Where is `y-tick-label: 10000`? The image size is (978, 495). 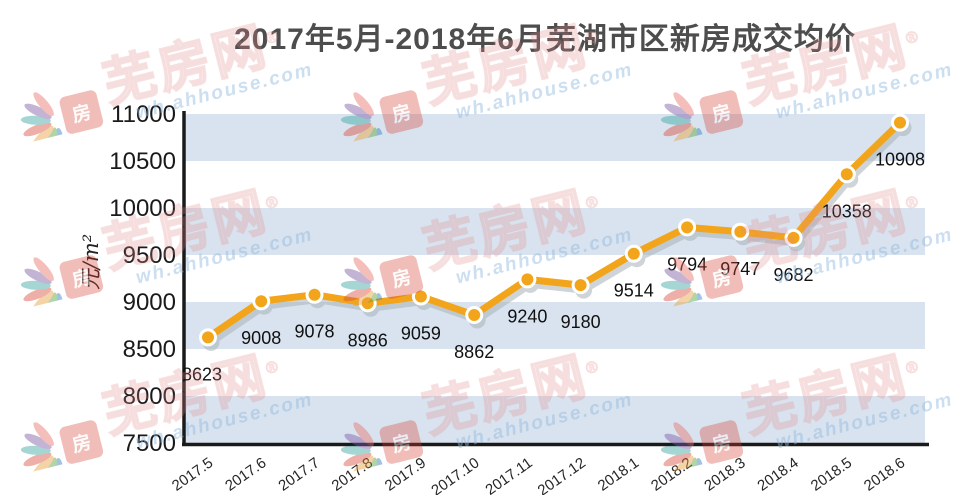 y-tick-label: 10000 is located at coordinates (142, 208).